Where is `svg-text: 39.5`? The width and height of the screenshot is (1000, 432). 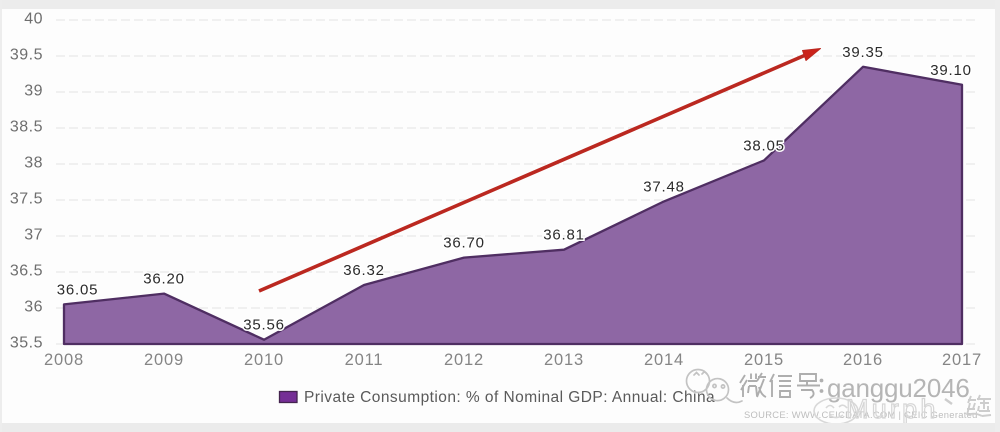 svg-text: 39.5 is located at coordinates (26, 55).